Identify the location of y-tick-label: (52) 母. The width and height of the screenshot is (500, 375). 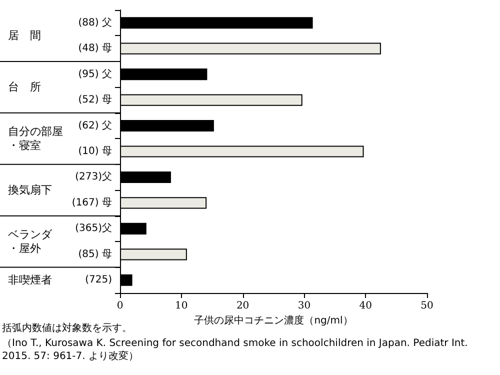
(95, 100).